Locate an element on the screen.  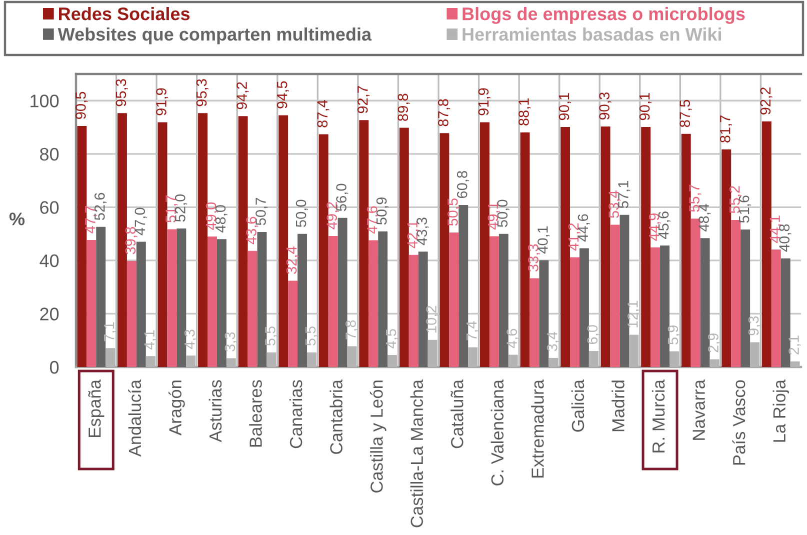
x-tick-label: Cantabria is located at coordinates (336, 416).